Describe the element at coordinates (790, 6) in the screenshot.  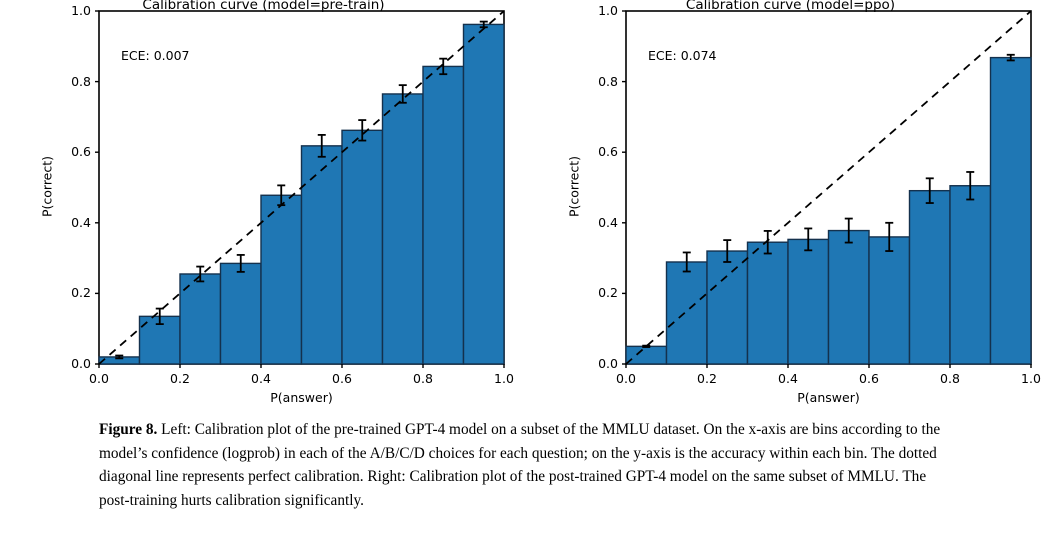
I see `panel-title-ppo: Calibration curve (model=ppo)` at that location.